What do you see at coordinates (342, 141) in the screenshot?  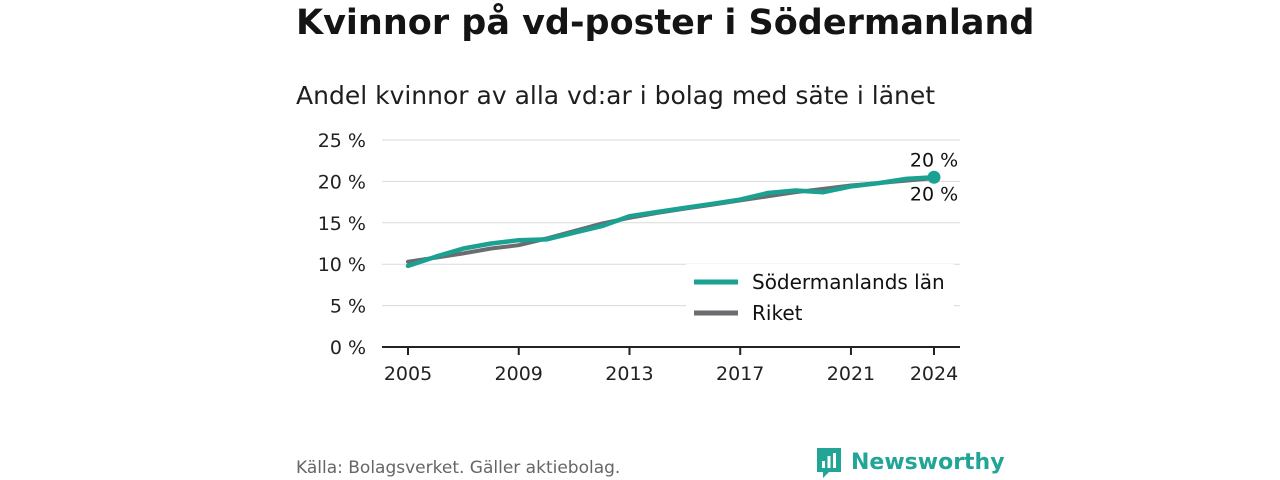 I see `y-tick-label: 25 %` at bounding box center [342, 141].